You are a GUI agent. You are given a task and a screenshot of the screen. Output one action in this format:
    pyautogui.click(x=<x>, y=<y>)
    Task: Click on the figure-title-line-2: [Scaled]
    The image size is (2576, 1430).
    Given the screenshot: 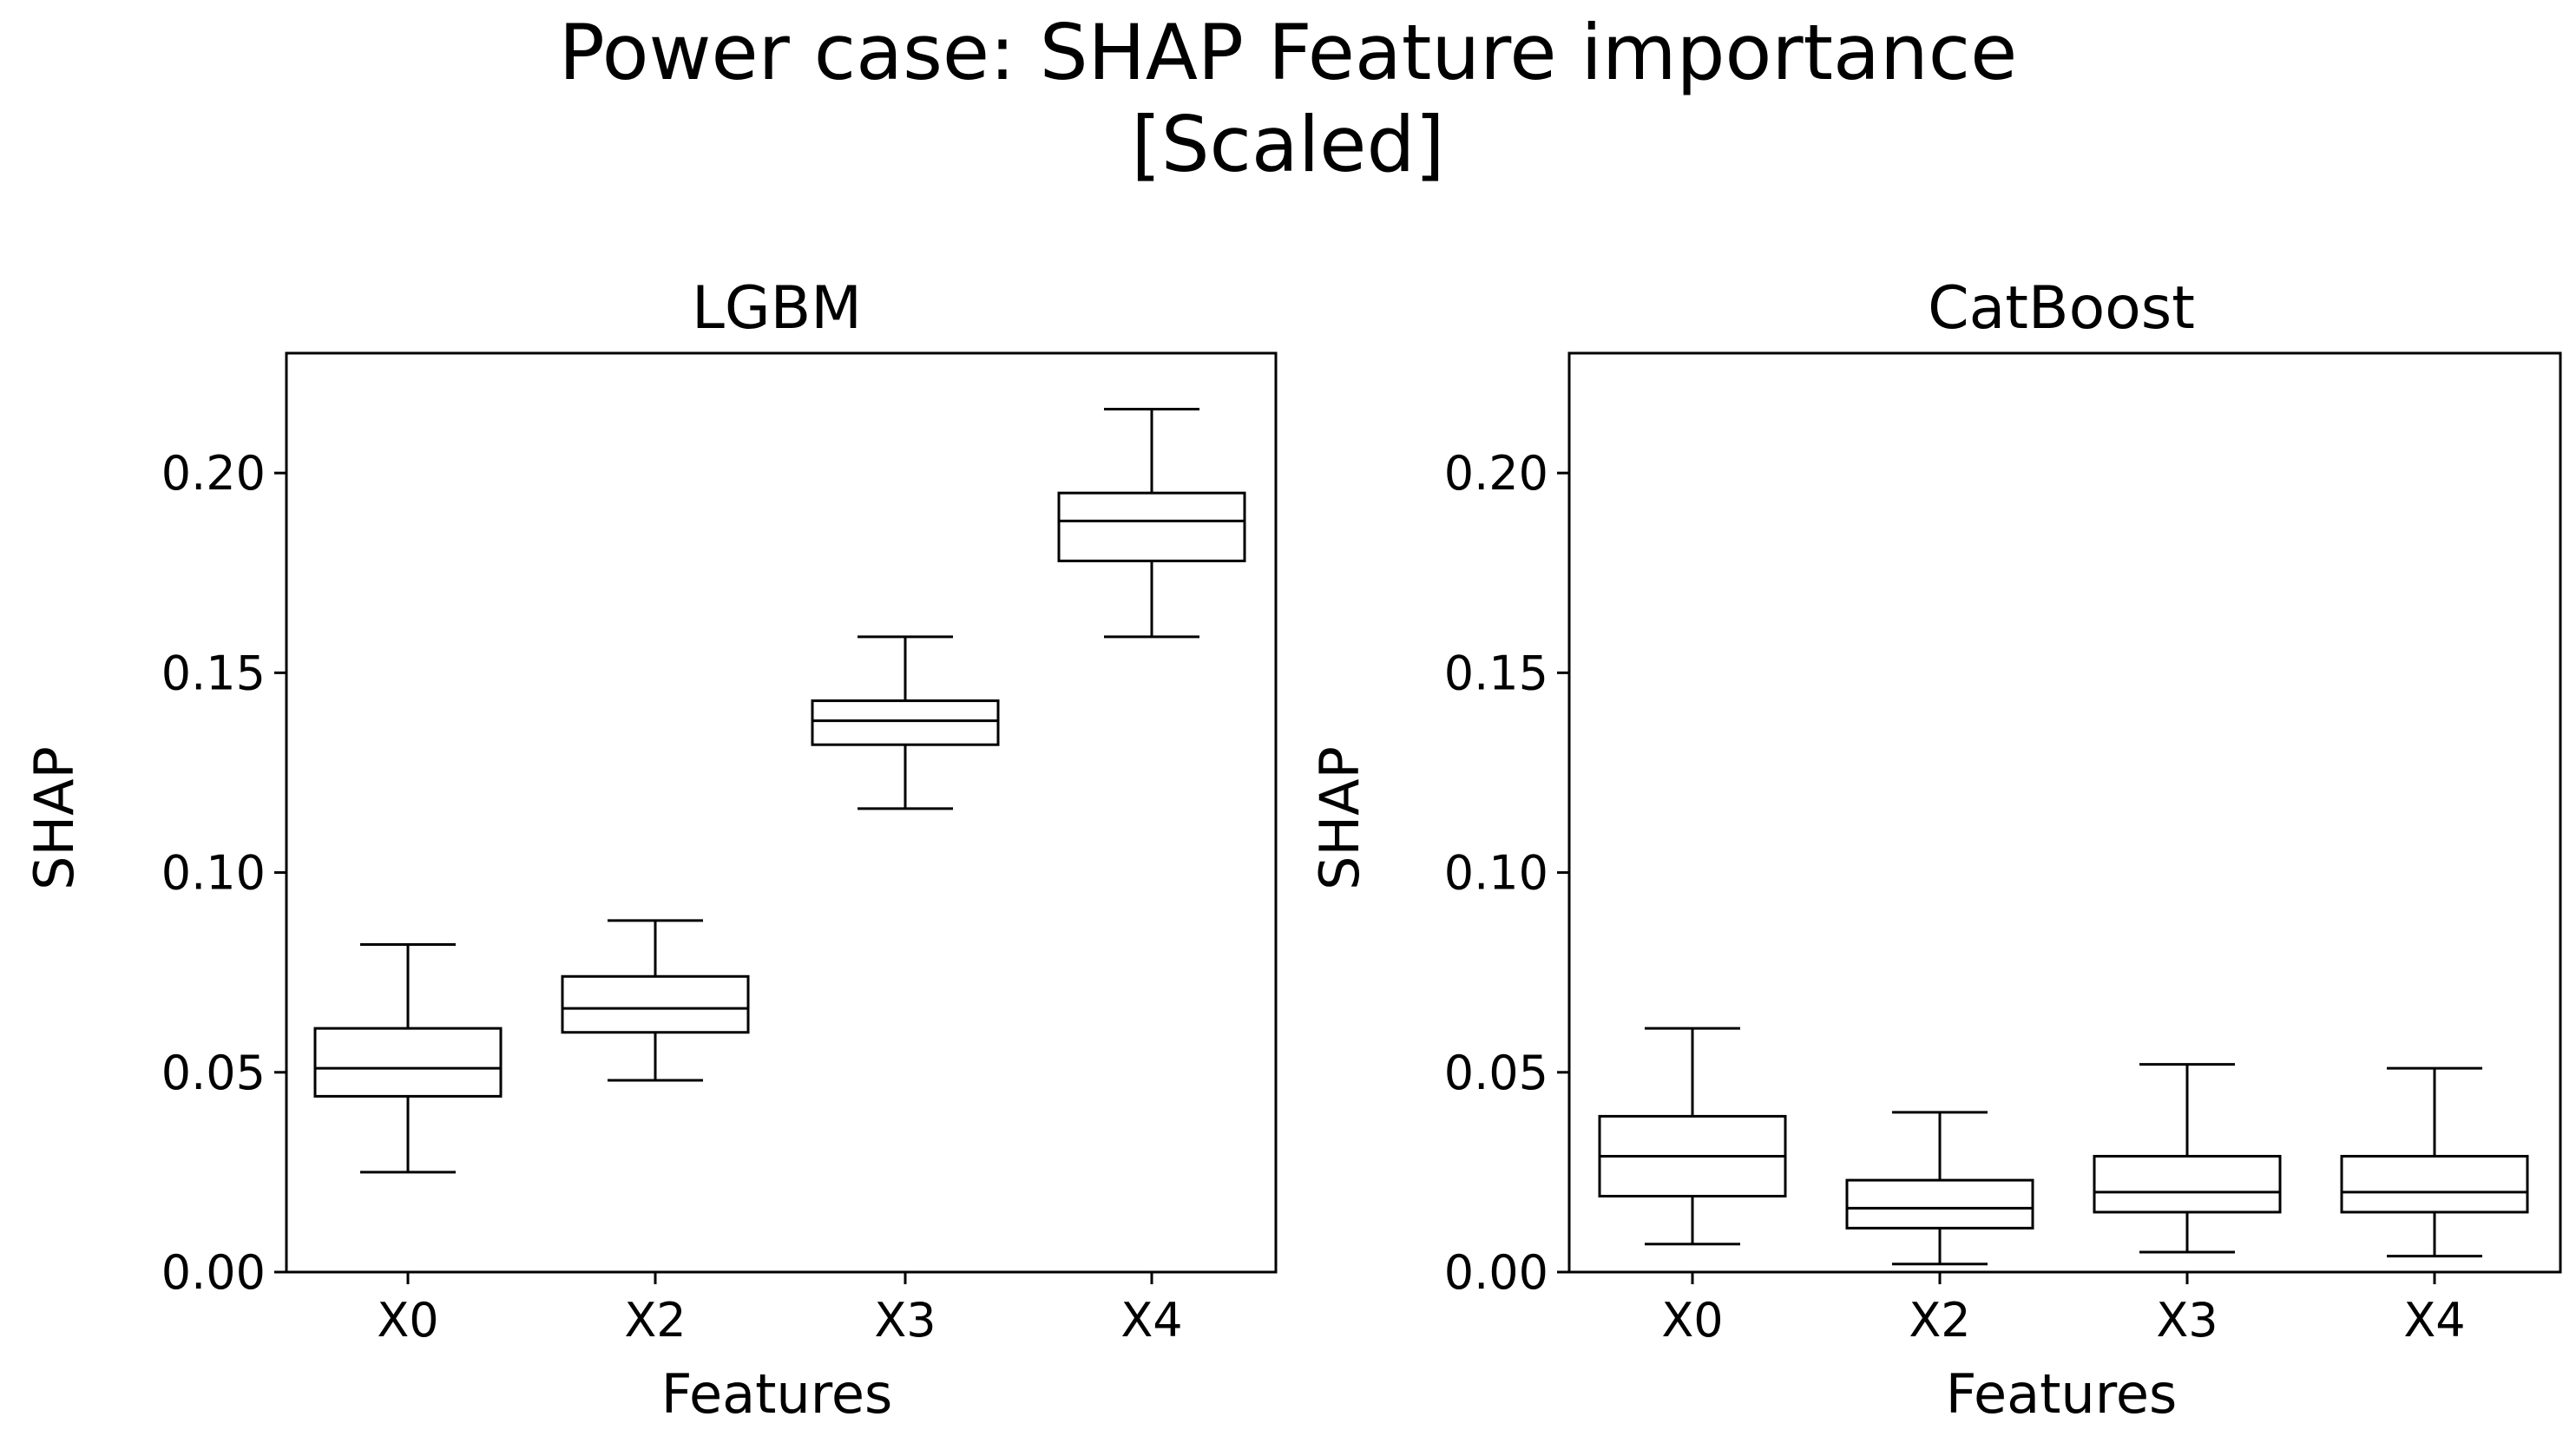 What is the action you would take?
    pyautogui.click(x=1288, y=144)
    